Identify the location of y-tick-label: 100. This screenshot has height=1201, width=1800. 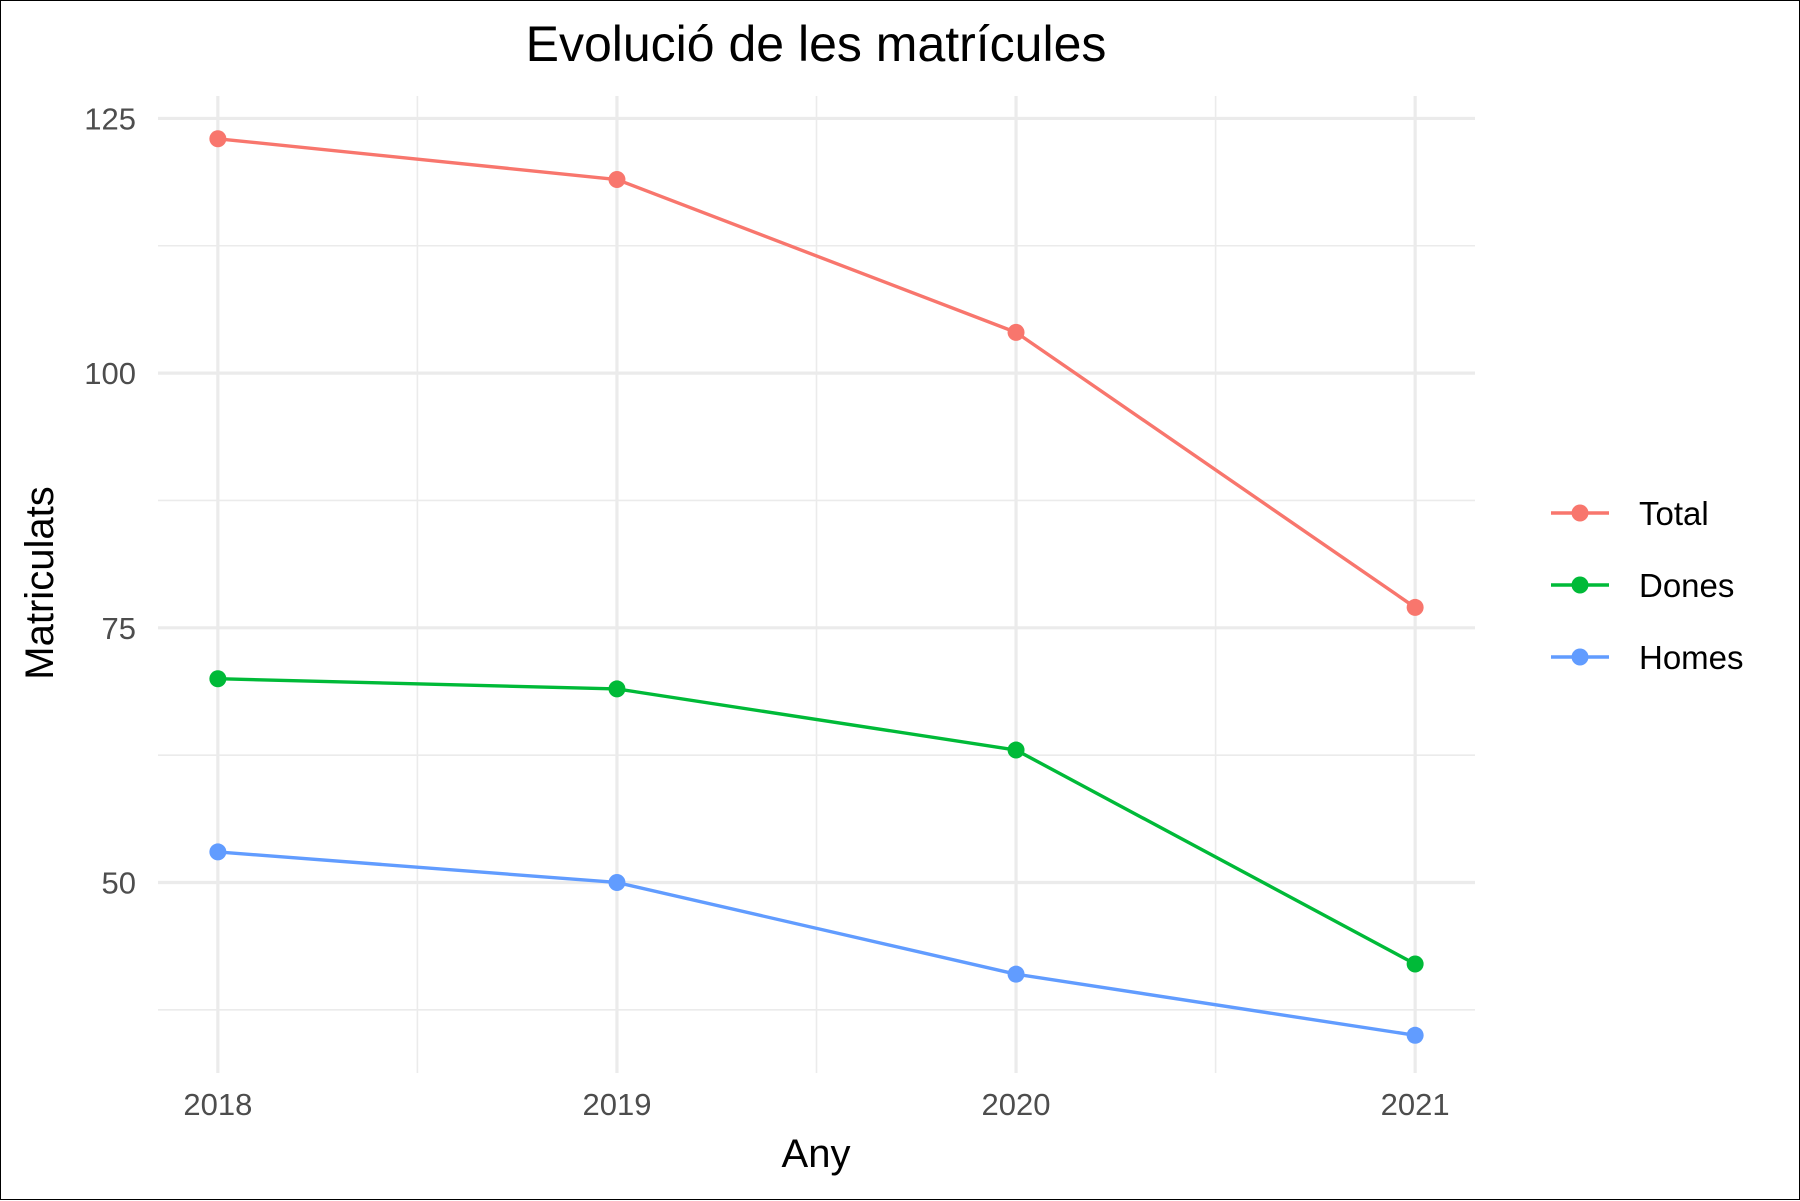
(110, 373).